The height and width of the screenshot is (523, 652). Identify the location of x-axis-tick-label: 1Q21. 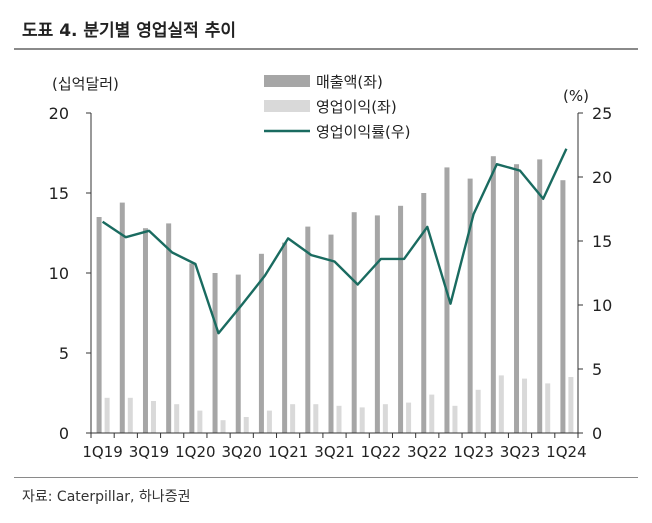
(288, 452).